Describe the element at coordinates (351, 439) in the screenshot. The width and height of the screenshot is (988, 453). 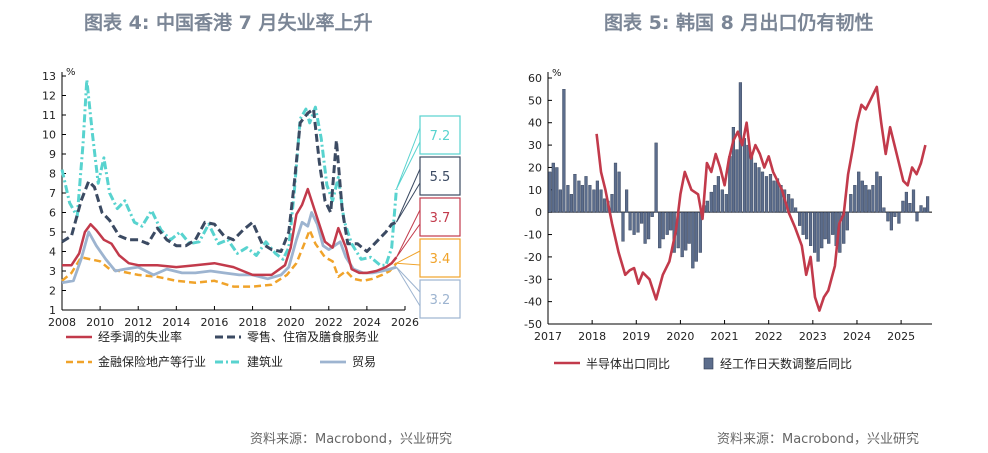
I see `left-source-note: 资料来源：Macrobond，兴业研究` at that location.